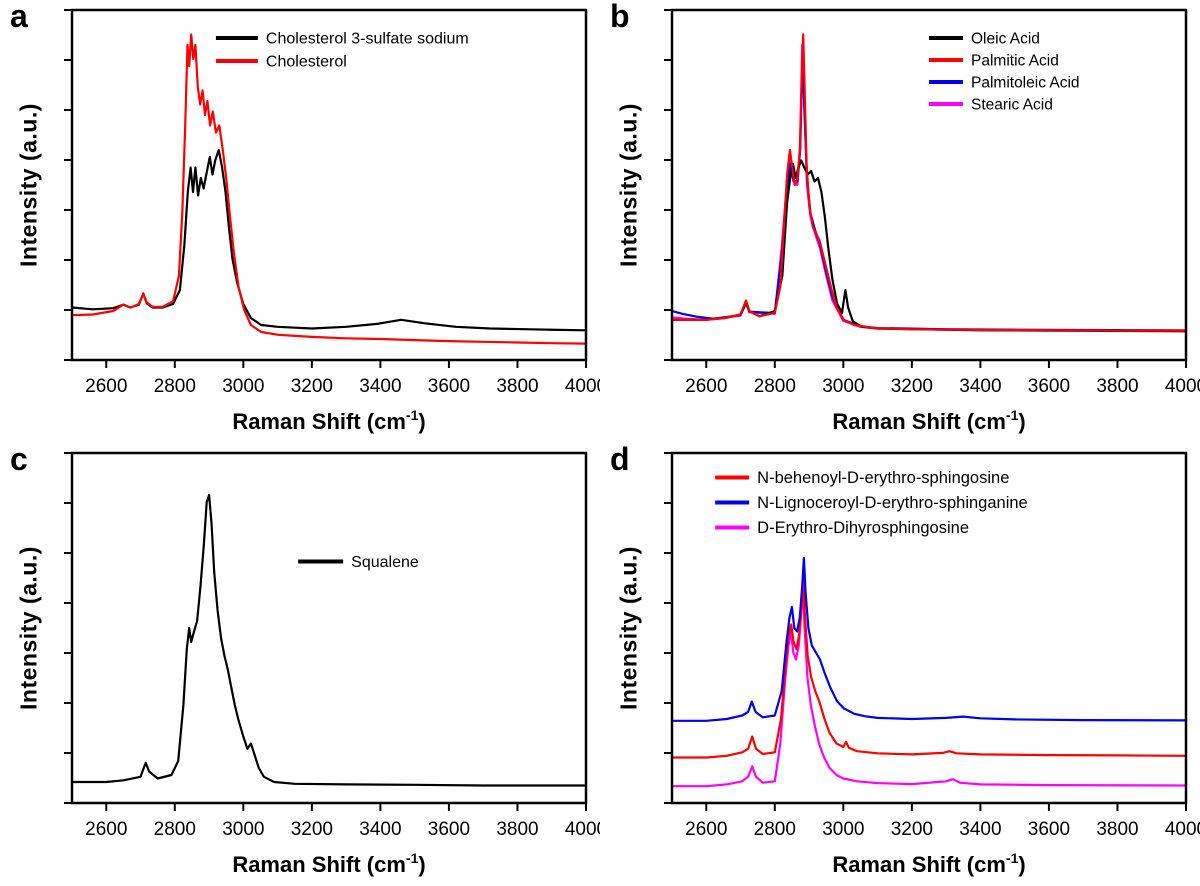 The image size is (1200, 886). I want to click on legend-label-4: Stearic Acid, so click(1012, 105).